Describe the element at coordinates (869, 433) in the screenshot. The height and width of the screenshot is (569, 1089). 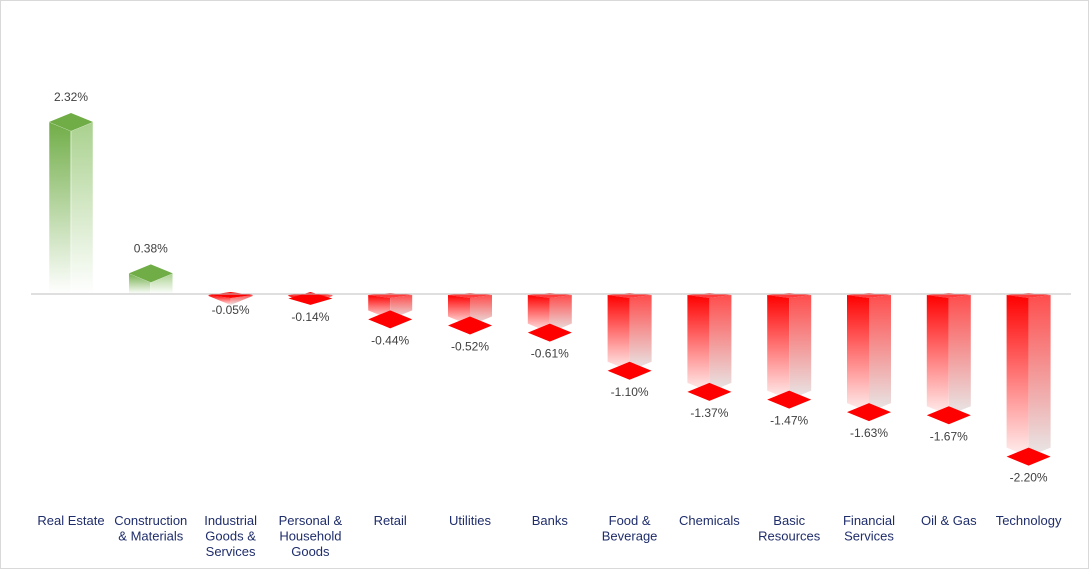
I see `value-label: -1.63%` at that location.